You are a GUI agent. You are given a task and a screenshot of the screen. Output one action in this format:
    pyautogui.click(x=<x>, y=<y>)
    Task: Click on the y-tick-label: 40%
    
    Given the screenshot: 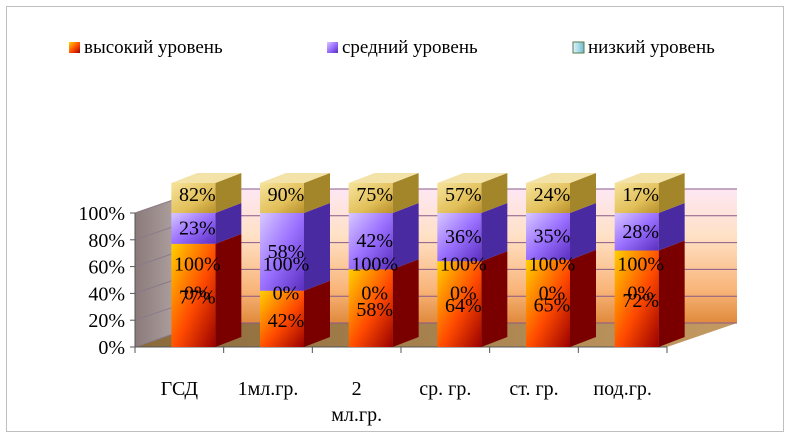 What is the action you would take?
    pyautogui.click(x=106, y=294)
    